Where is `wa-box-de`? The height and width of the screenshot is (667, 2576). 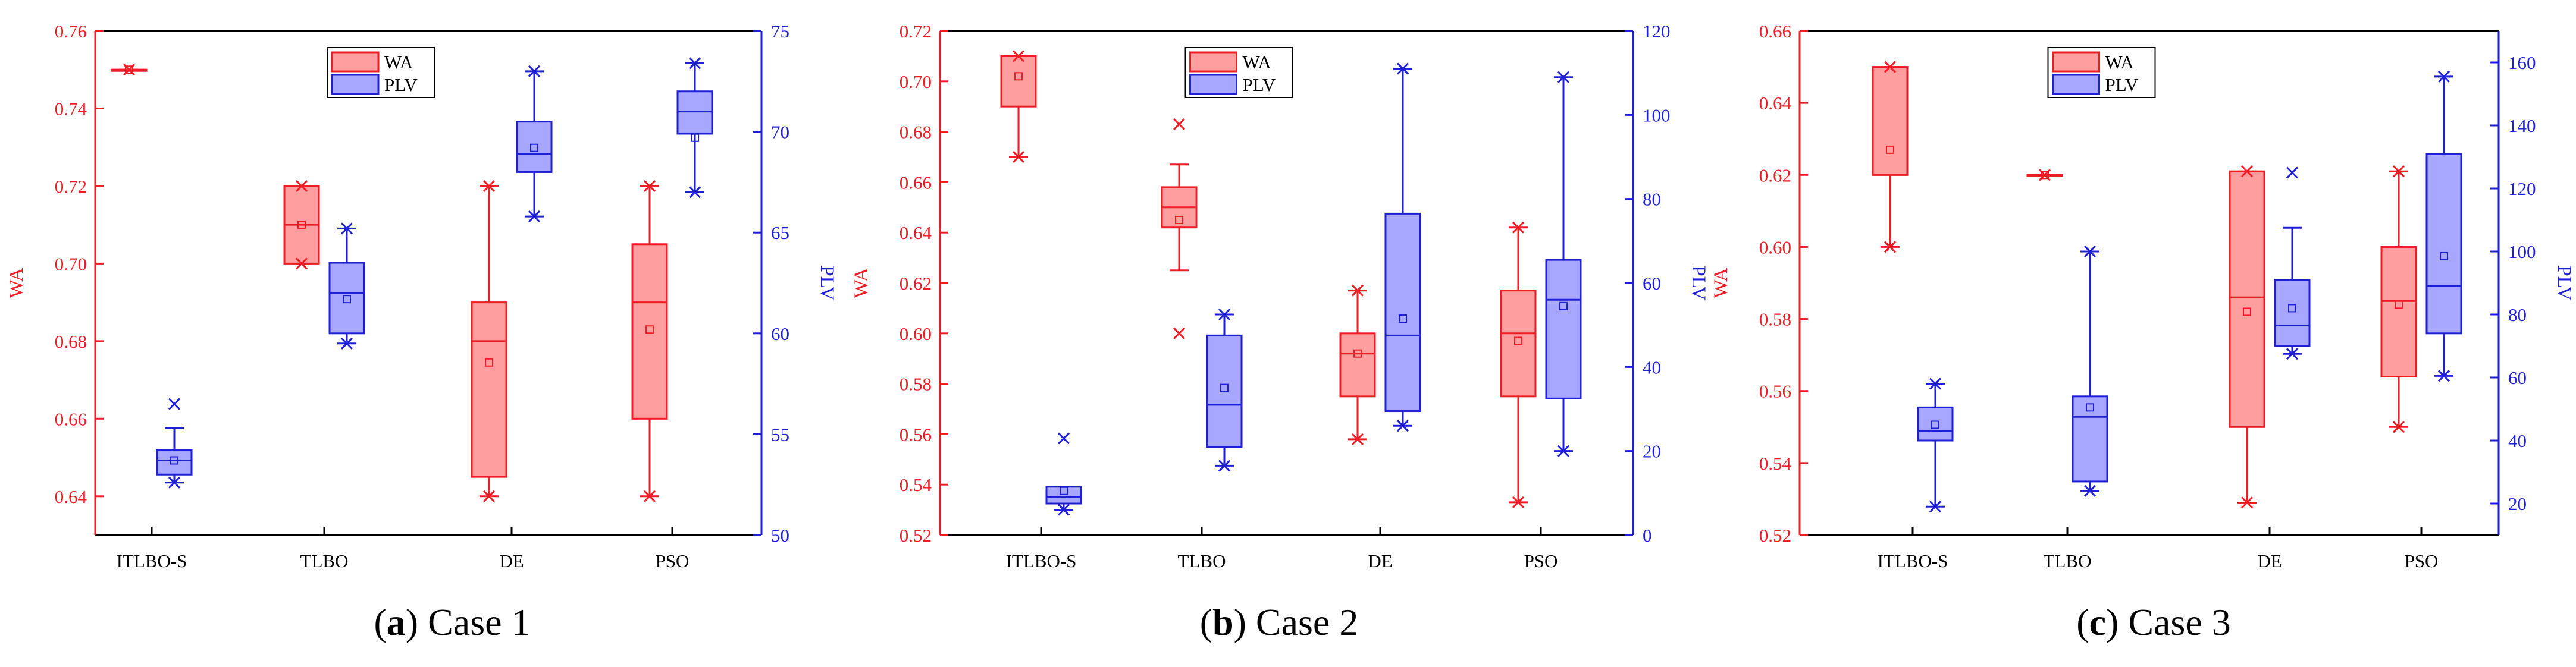
wa-box-de is located at coordinates (489, 341).